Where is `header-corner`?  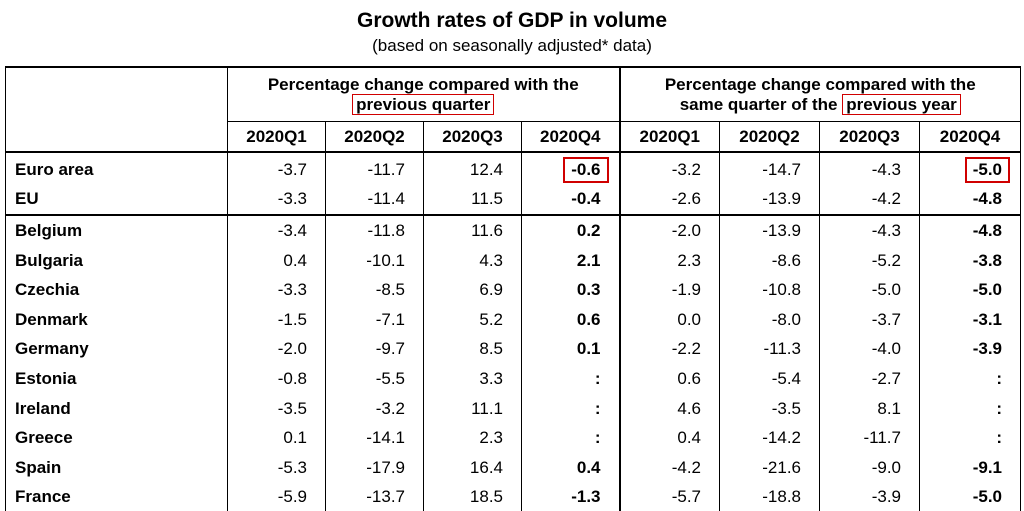
header-corner is located at coordinates (116, 109).